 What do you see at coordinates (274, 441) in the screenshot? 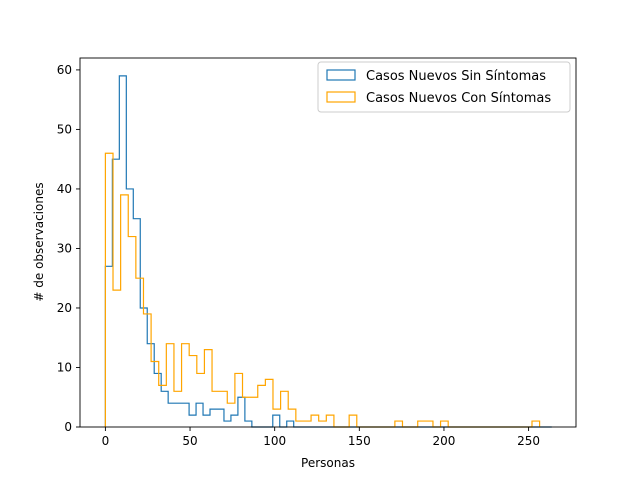
I see `x-tick-label: 100` at bounding box center [274, 441].